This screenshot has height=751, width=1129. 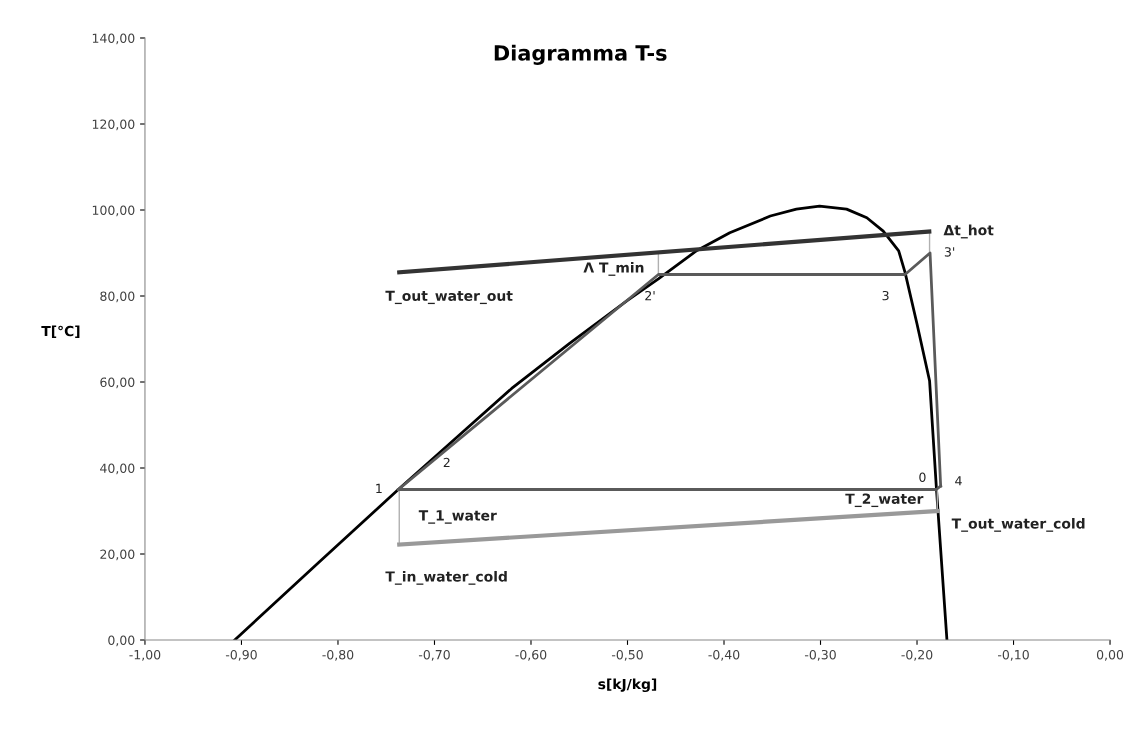 What do you see at coordinates (917, 655) in the screenshot?
I see `x-tick-label: -0,20` at bounding box center [917, 655].